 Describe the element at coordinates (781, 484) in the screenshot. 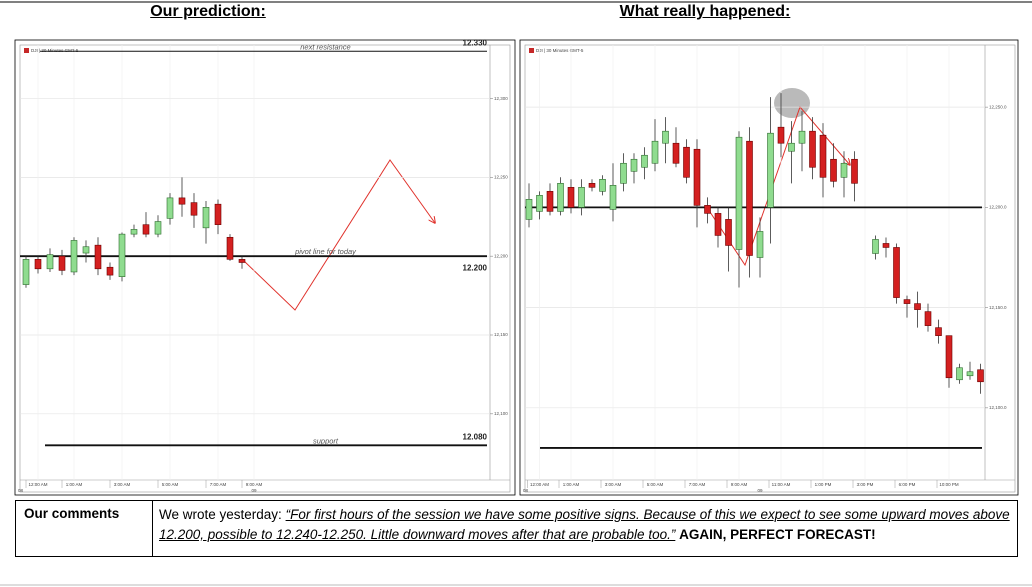

I see `x-tick-label: 11:00 AM` at that location.